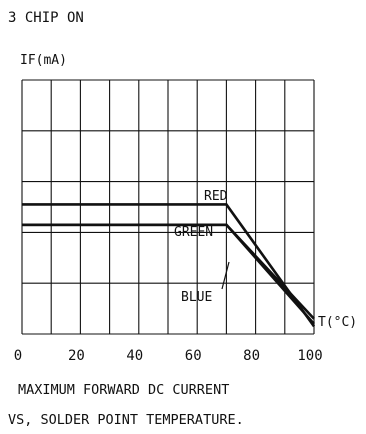 This screenshot has width=366, height=434. Describe the element at coordinates (126, 420) in the screenshot. I see `caption-line-2: VS, SOLDER POINT TEMPERATURE.` at that location.